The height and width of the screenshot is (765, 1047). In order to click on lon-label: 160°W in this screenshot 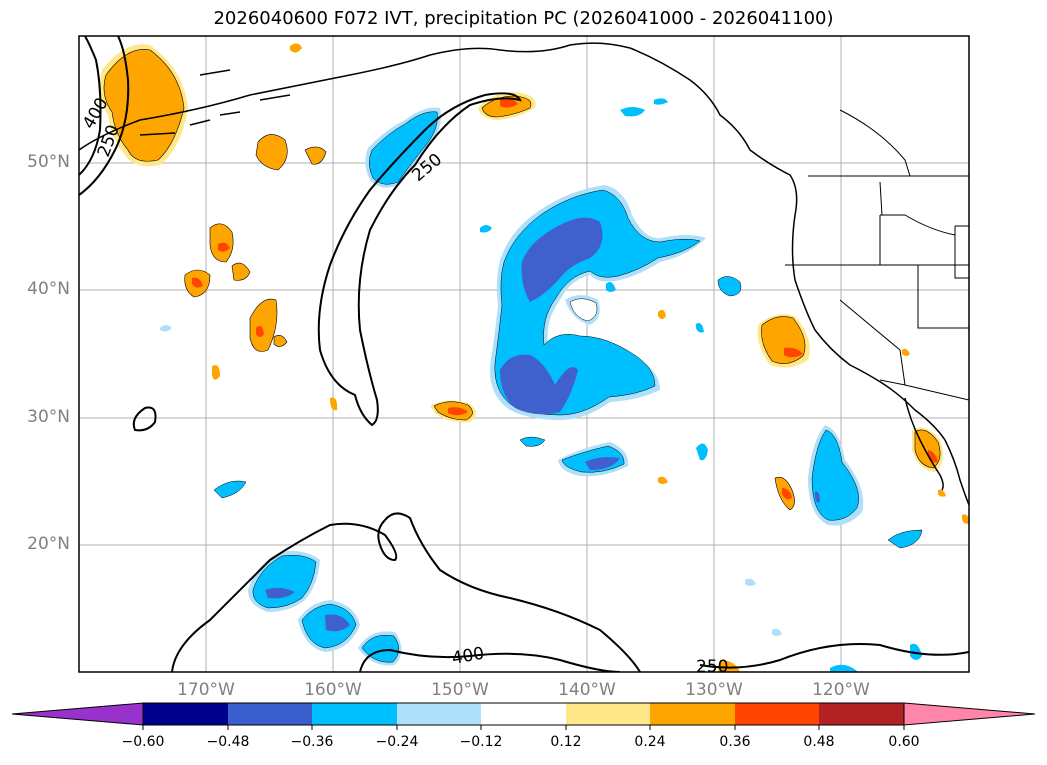, I will do `click(333, 690)`.